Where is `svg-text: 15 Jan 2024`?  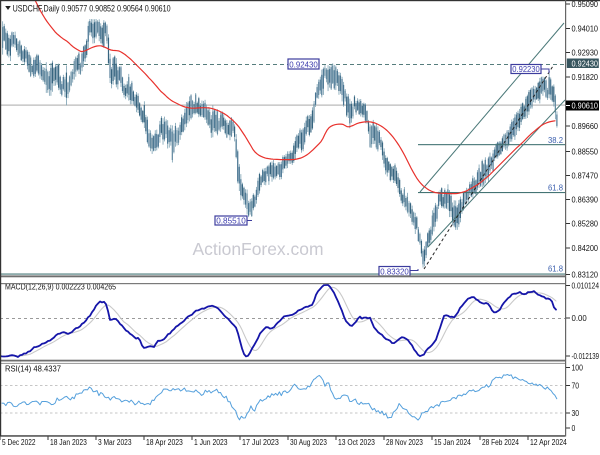 svg-text: 15 Jan 2024 is located at coordinates (452, 442).